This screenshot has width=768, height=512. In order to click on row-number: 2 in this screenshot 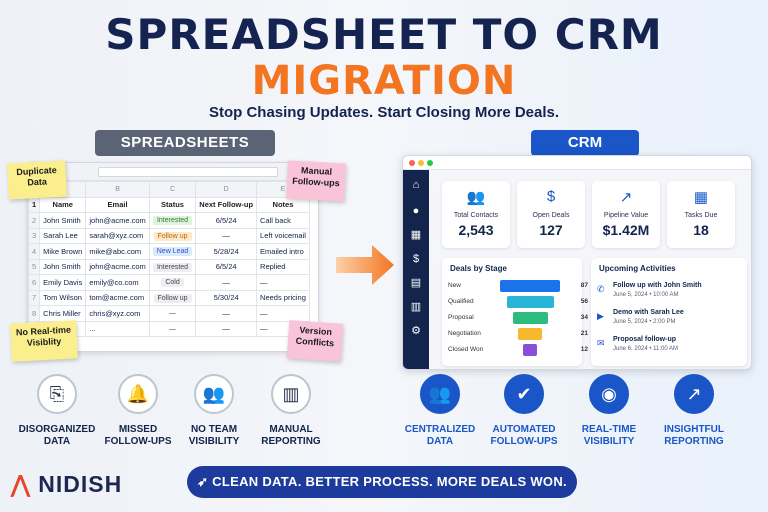, I will do `click(34, 220)`.